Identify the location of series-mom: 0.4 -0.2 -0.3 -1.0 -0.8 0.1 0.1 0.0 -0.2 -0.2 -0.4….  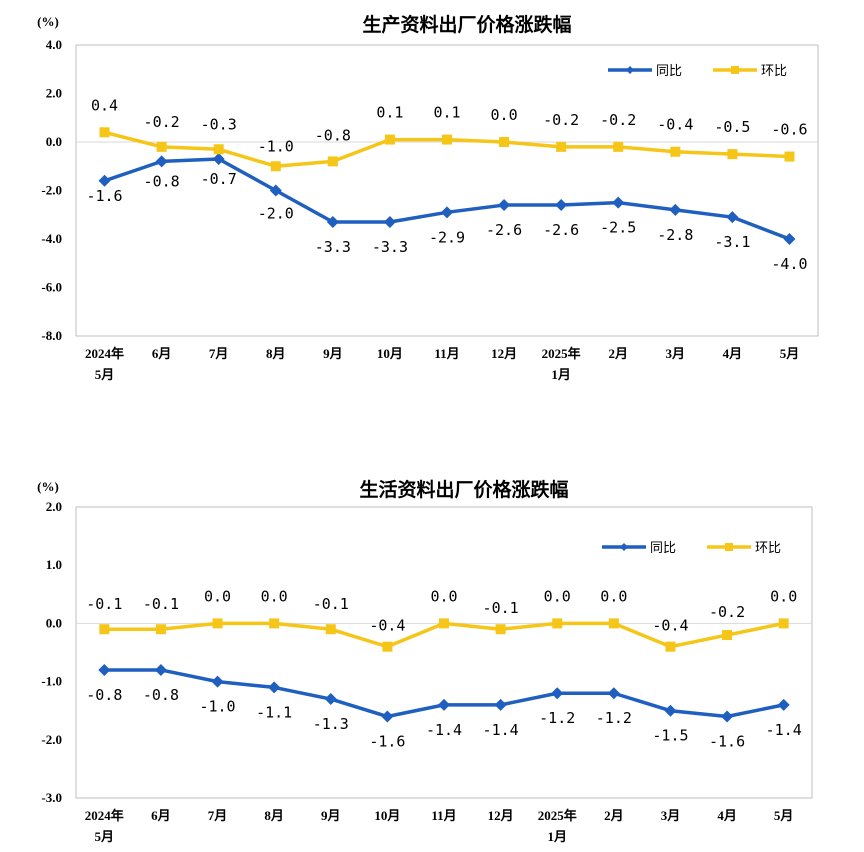
(449, 134).